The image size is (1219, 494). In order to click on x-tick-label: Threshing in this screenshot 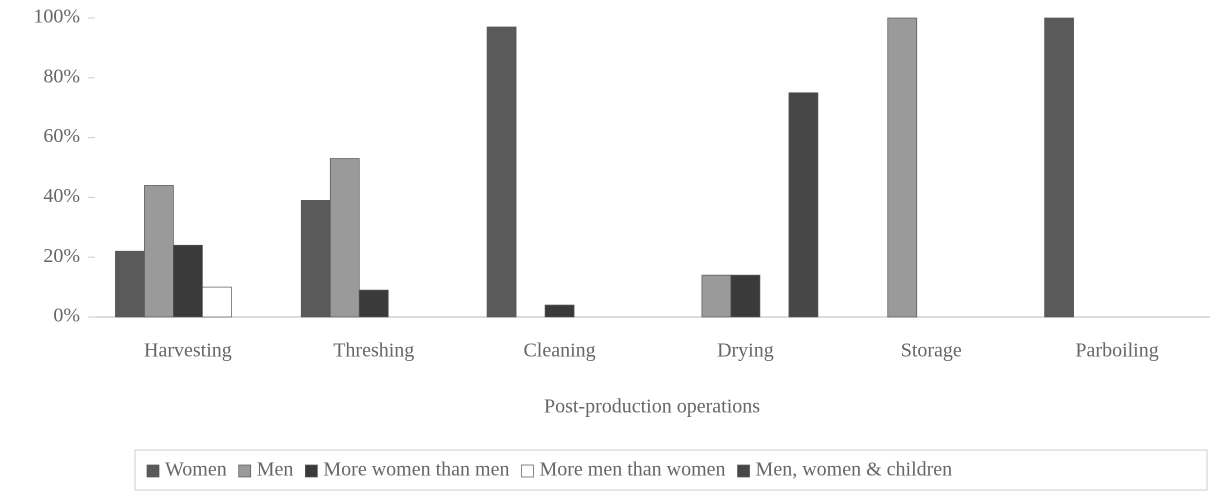, I will do `click(373, 351)`.